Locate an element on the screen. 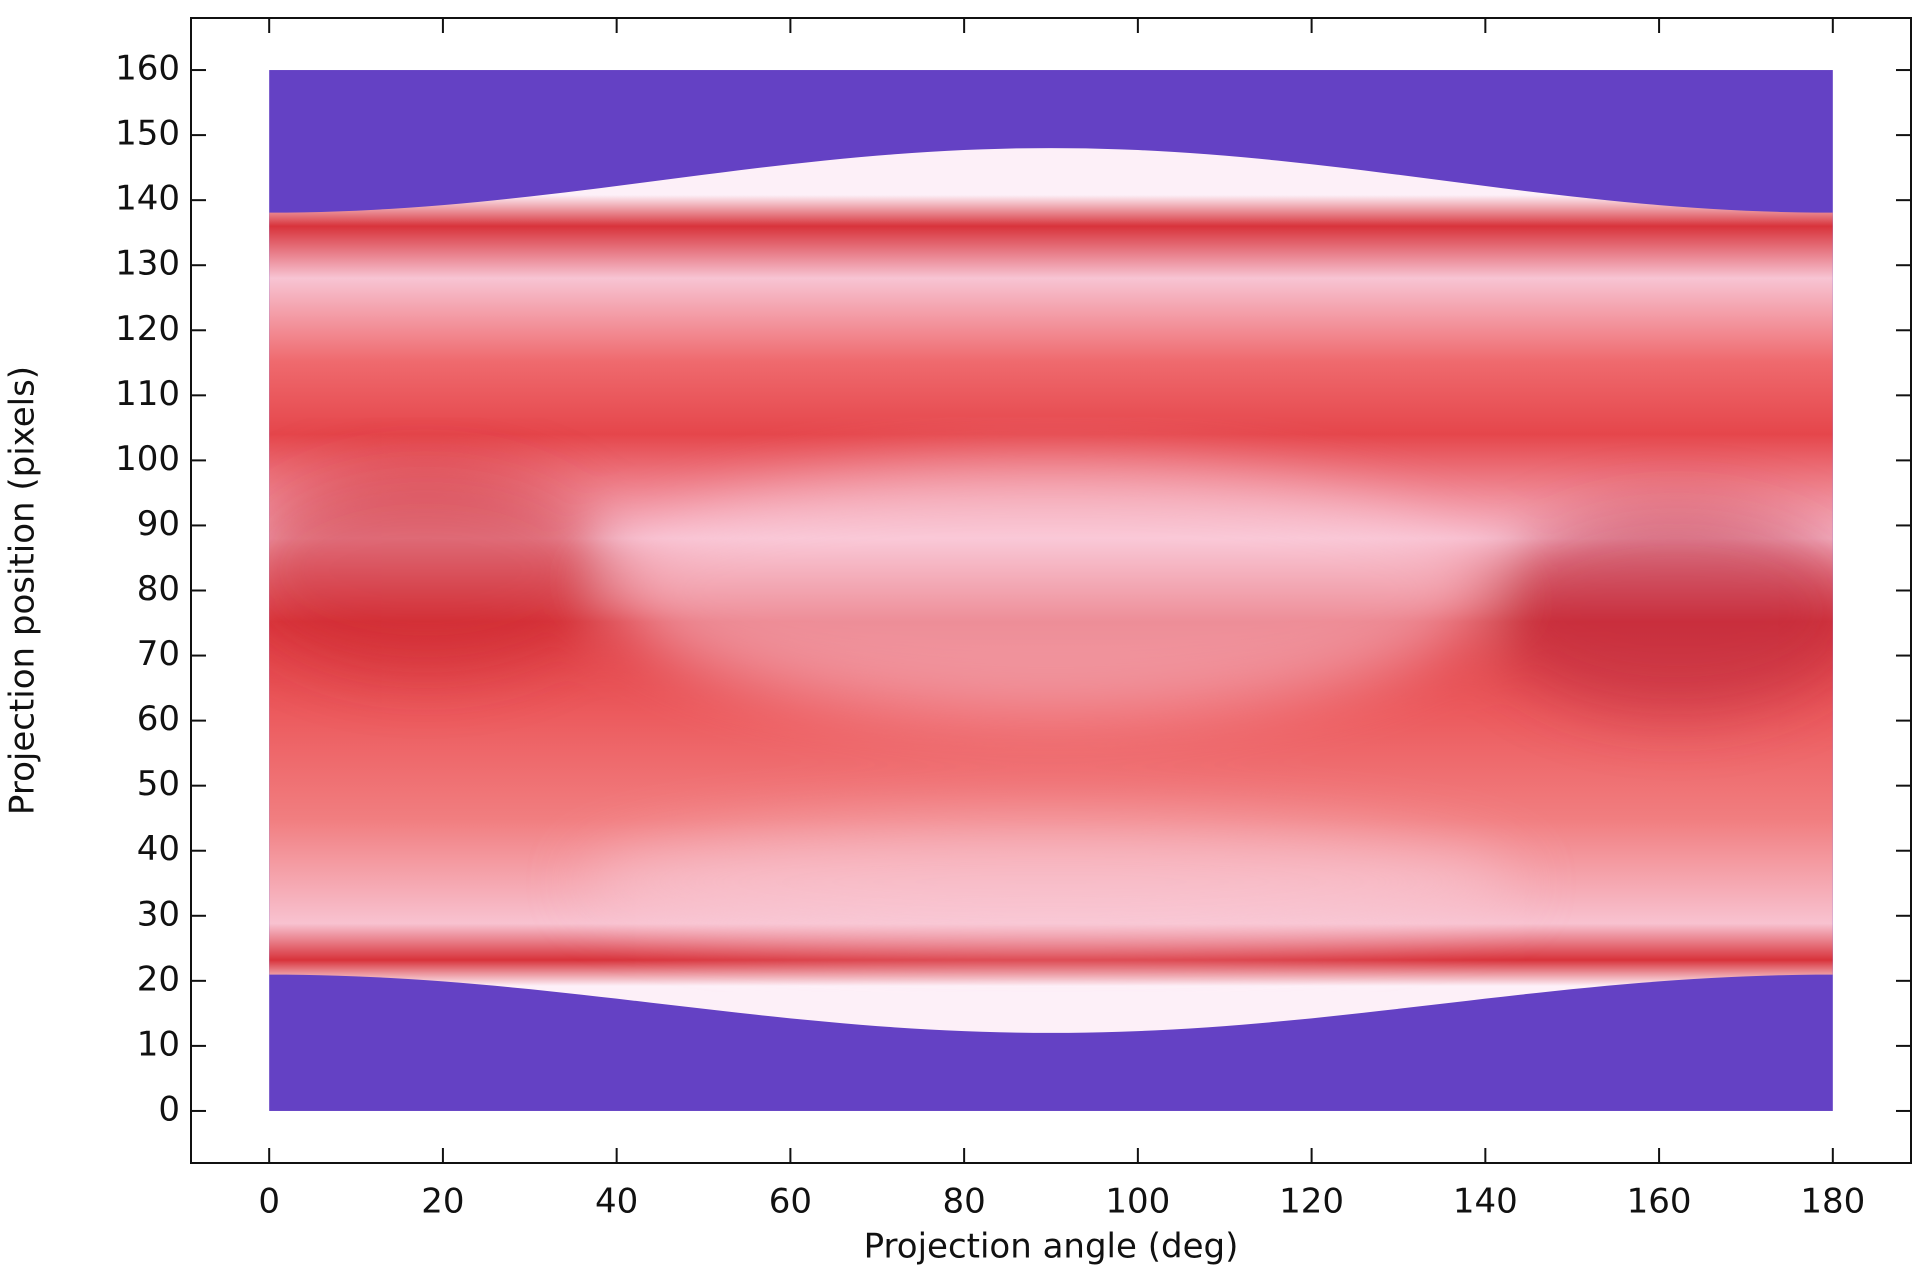 The width and height of the screenshot is (1921, 1276). x-axis-label: Projection angle (deg) is located at coordinates (1051, 1247).